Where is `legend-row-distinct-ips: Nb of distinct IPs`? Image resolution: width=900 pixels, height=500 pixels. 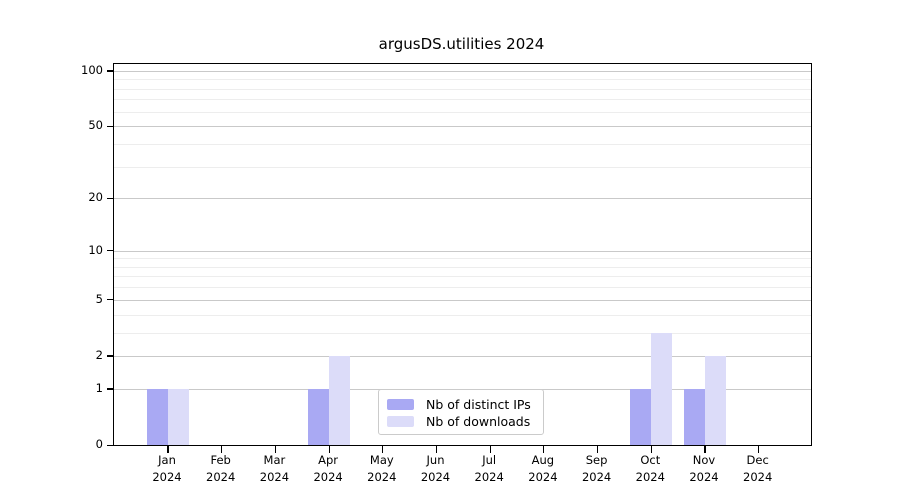 legend-row-distinct-ips: Nb of distinct IPs is located at coordinates (461, 404).